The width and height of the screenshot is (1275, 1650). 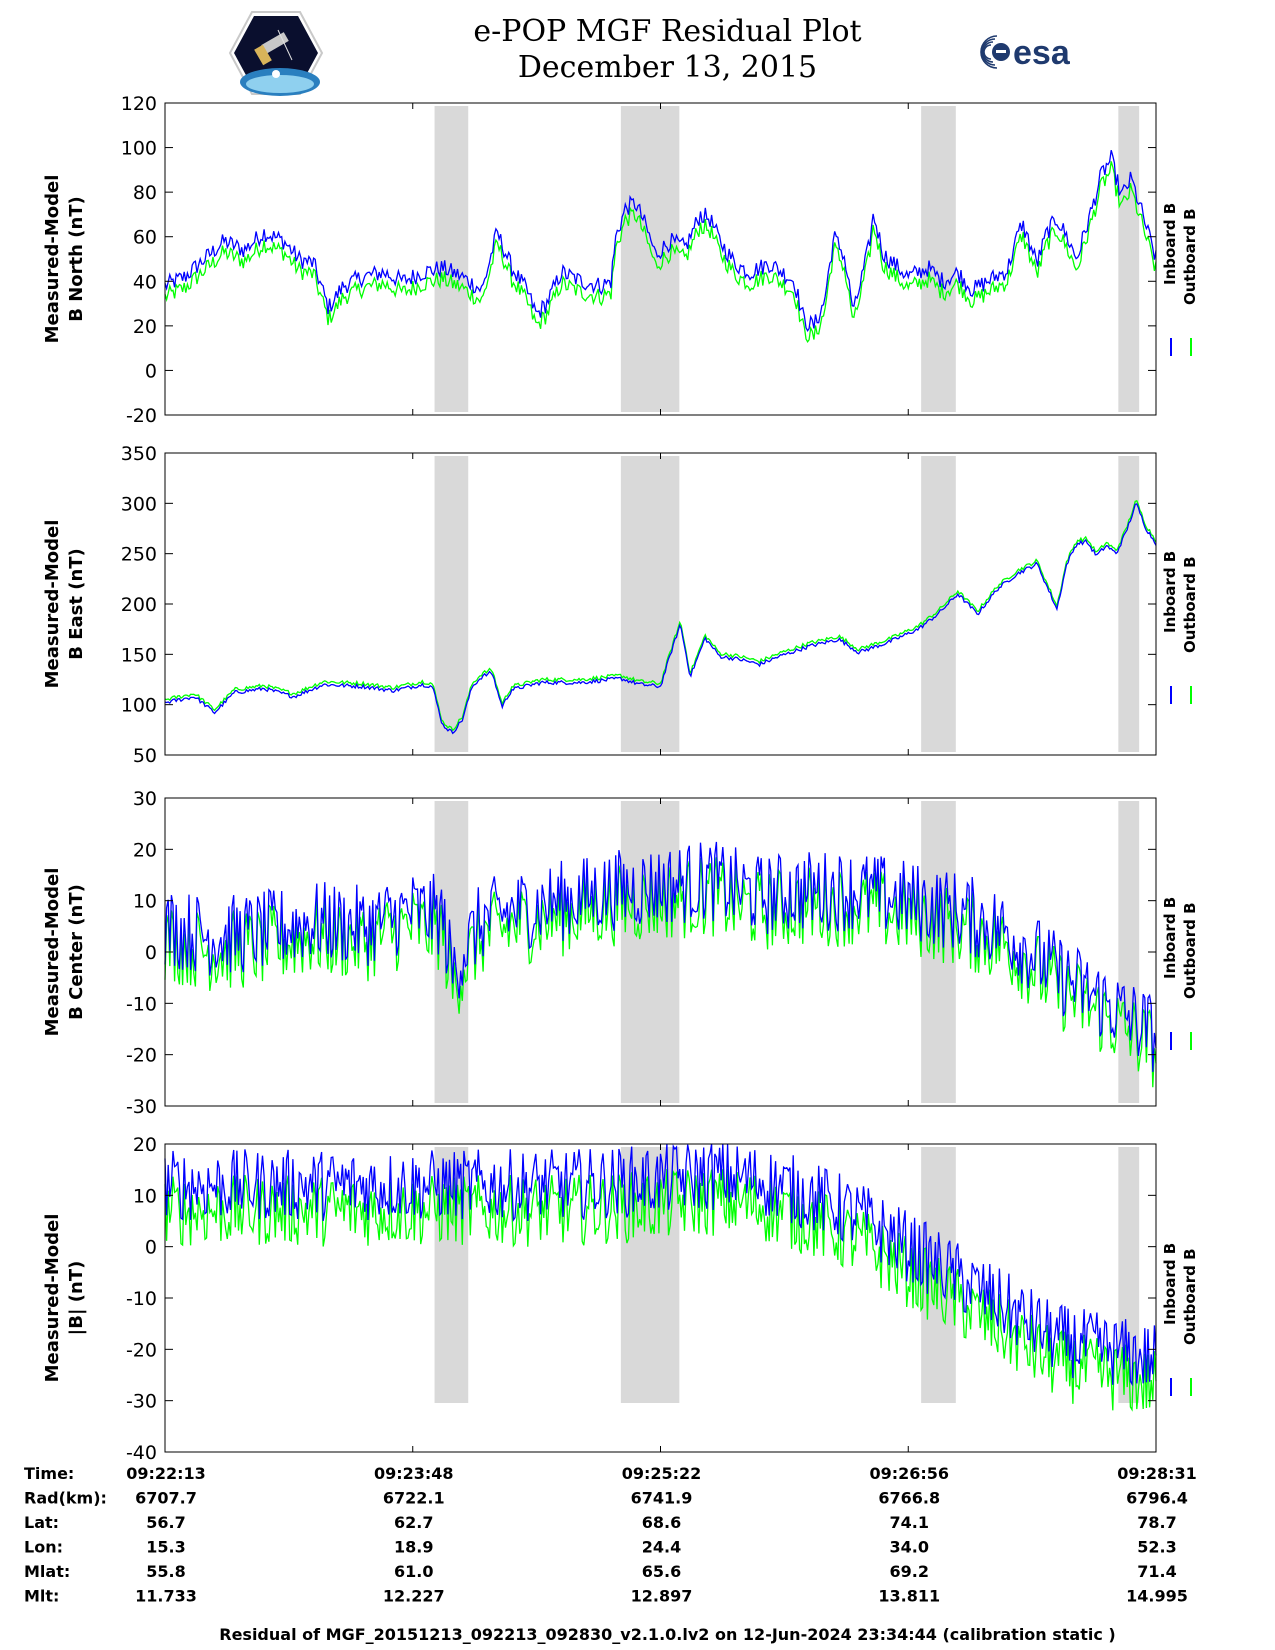 I want to click on y-tick-label: 200, so click(x=139, y=605).